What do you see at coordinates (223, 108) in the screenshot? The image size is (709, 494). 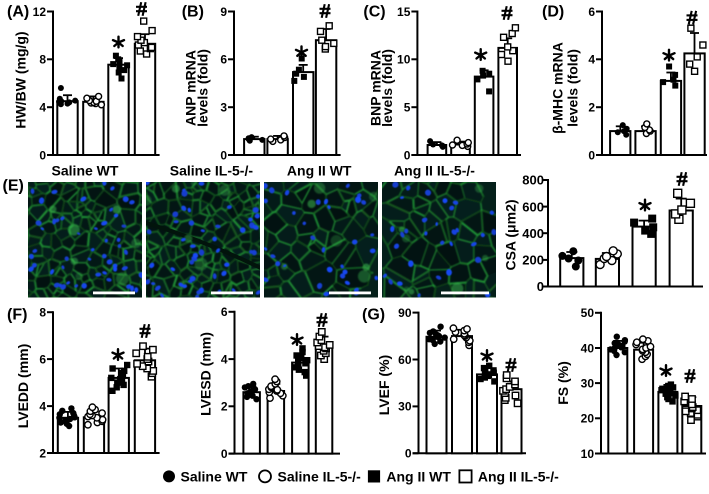 I see `svg-text: 3` at bounding box center [223, 108].